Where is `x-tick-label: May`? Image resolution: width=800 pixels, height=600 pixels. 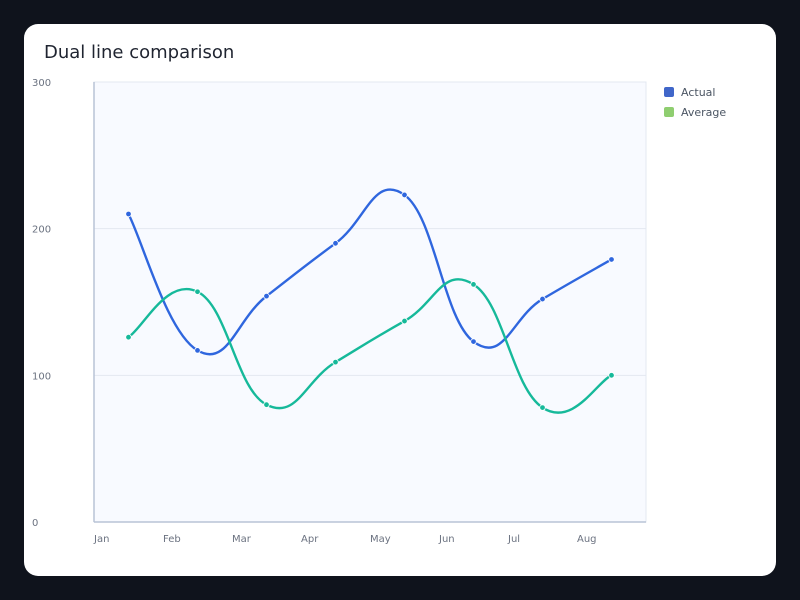
x-tick-label: May is located at coordinates (380, 539).